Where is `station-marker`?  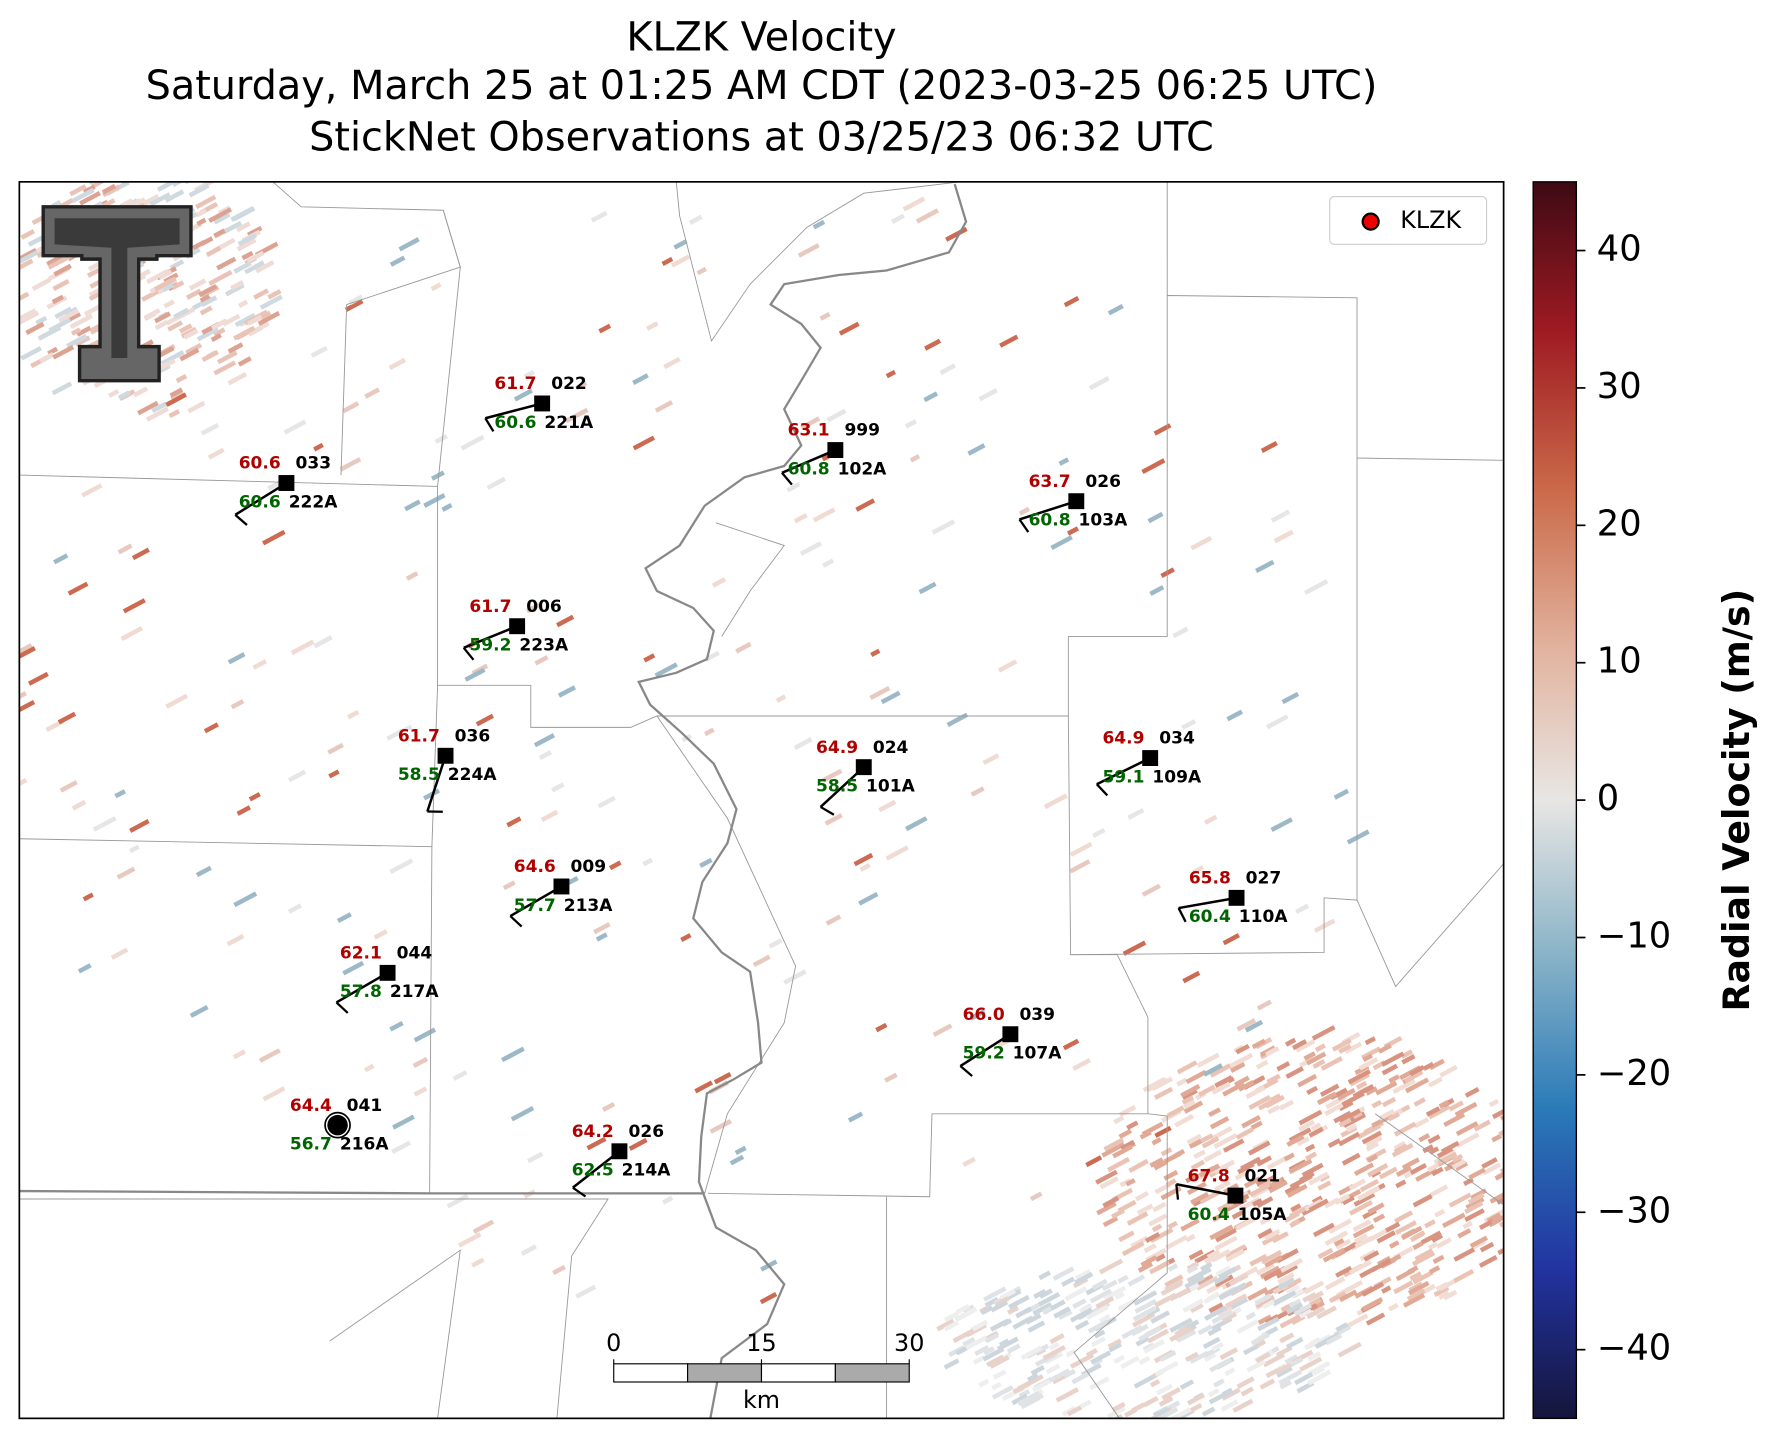
station-marker is located at coordinates (1235, 1195).